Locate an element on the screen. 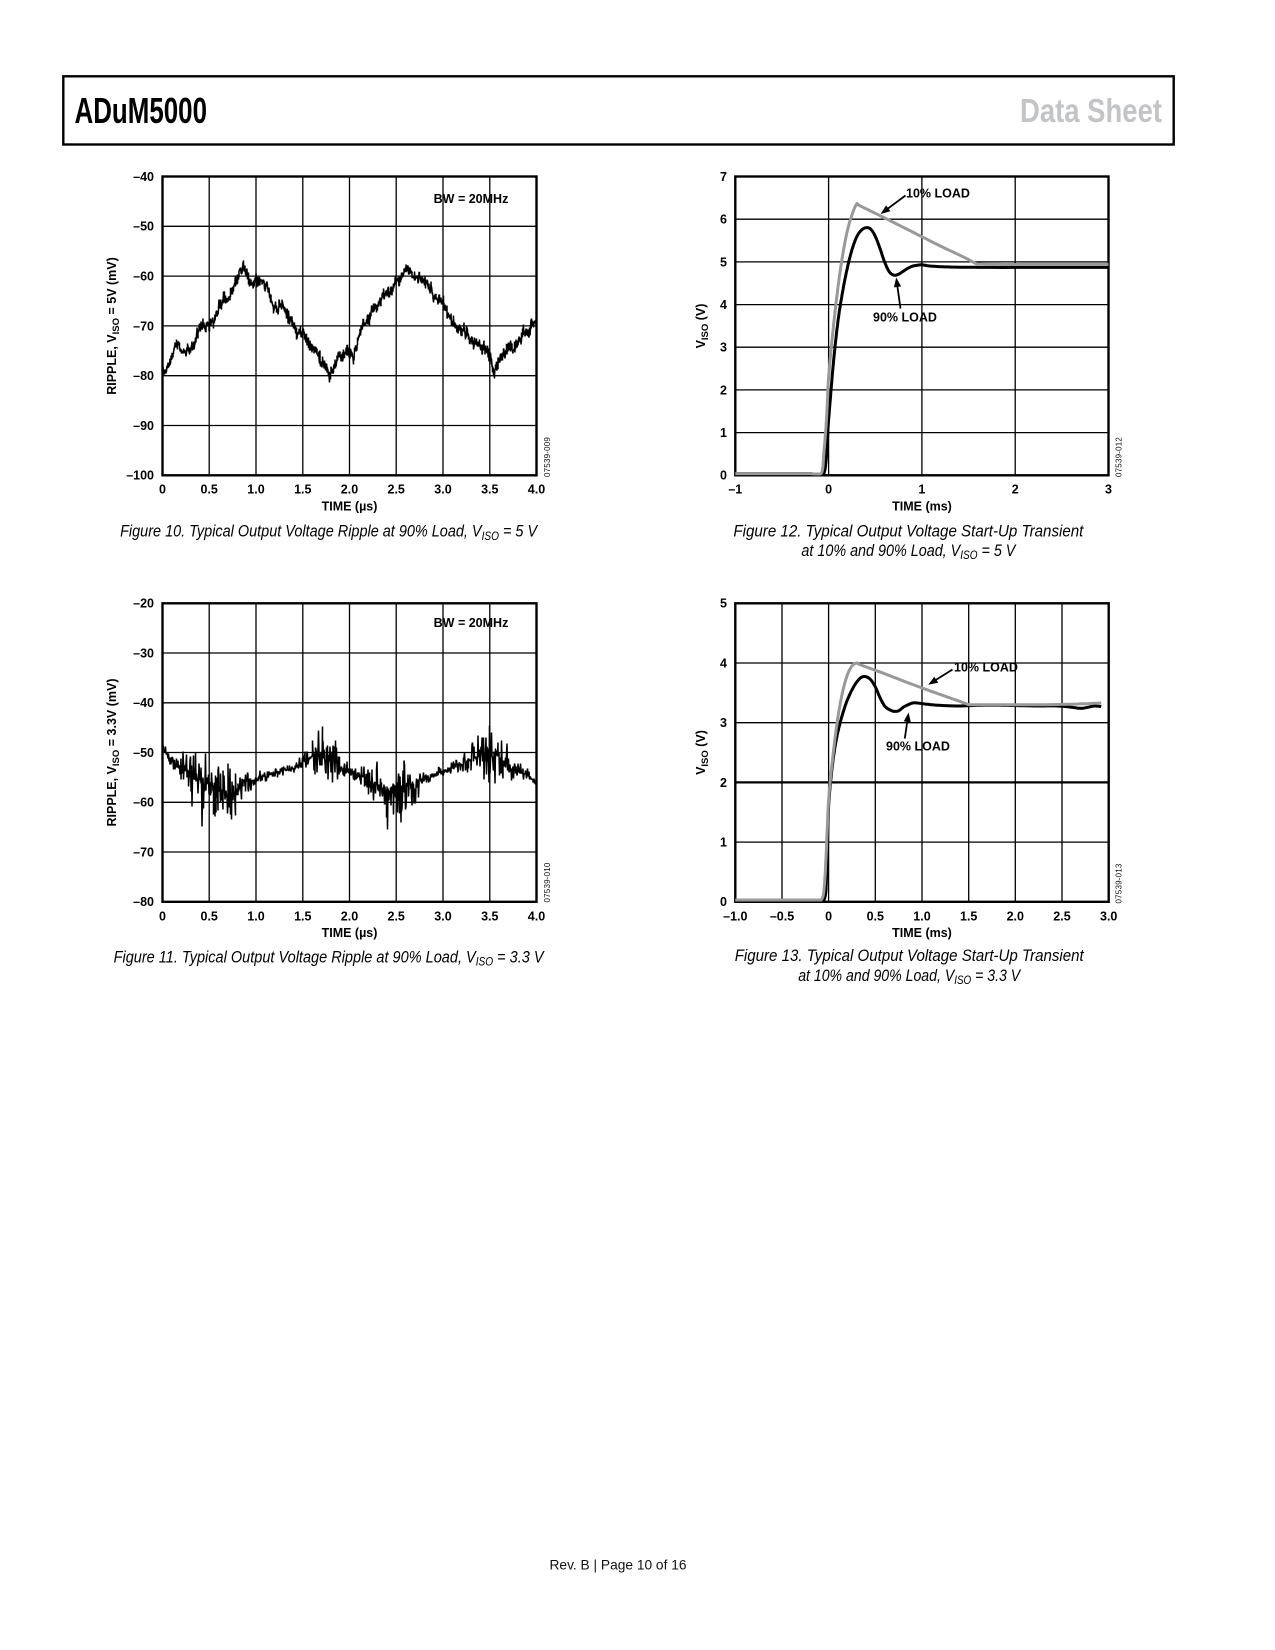  svg-text: –90 is located at coordinates (143, 426).